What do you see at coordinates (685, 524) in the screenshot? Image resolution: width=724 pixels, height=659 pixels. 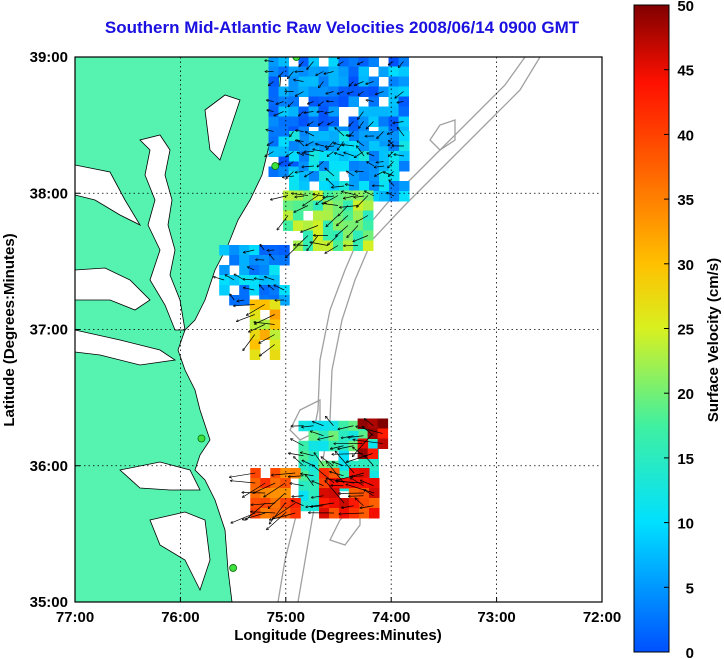 I see `colorbar-tick-label: 10` at bounding box center [685, 524].